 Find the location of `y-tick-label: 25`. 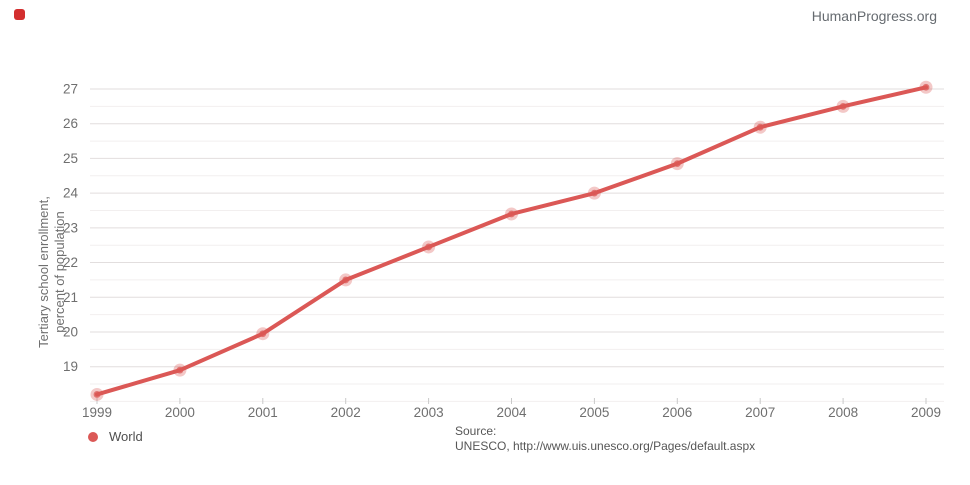

y-tick-label: 25 is located at coordinates (70, 158).